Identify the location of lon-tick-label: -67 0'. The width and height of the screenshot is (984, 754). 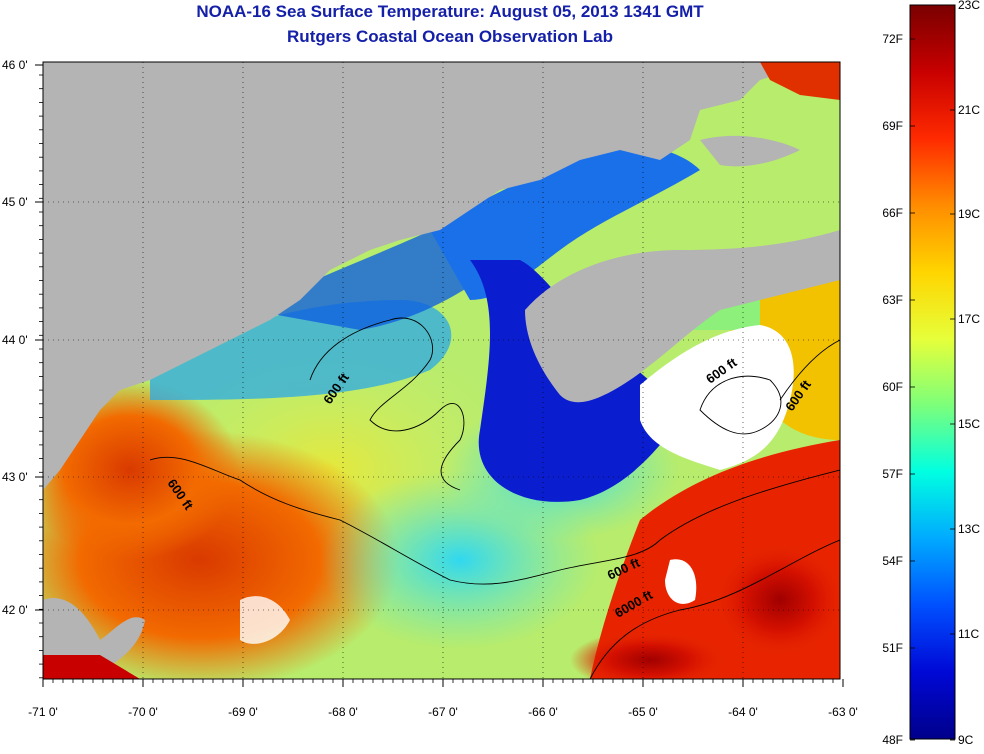
(443, 712).